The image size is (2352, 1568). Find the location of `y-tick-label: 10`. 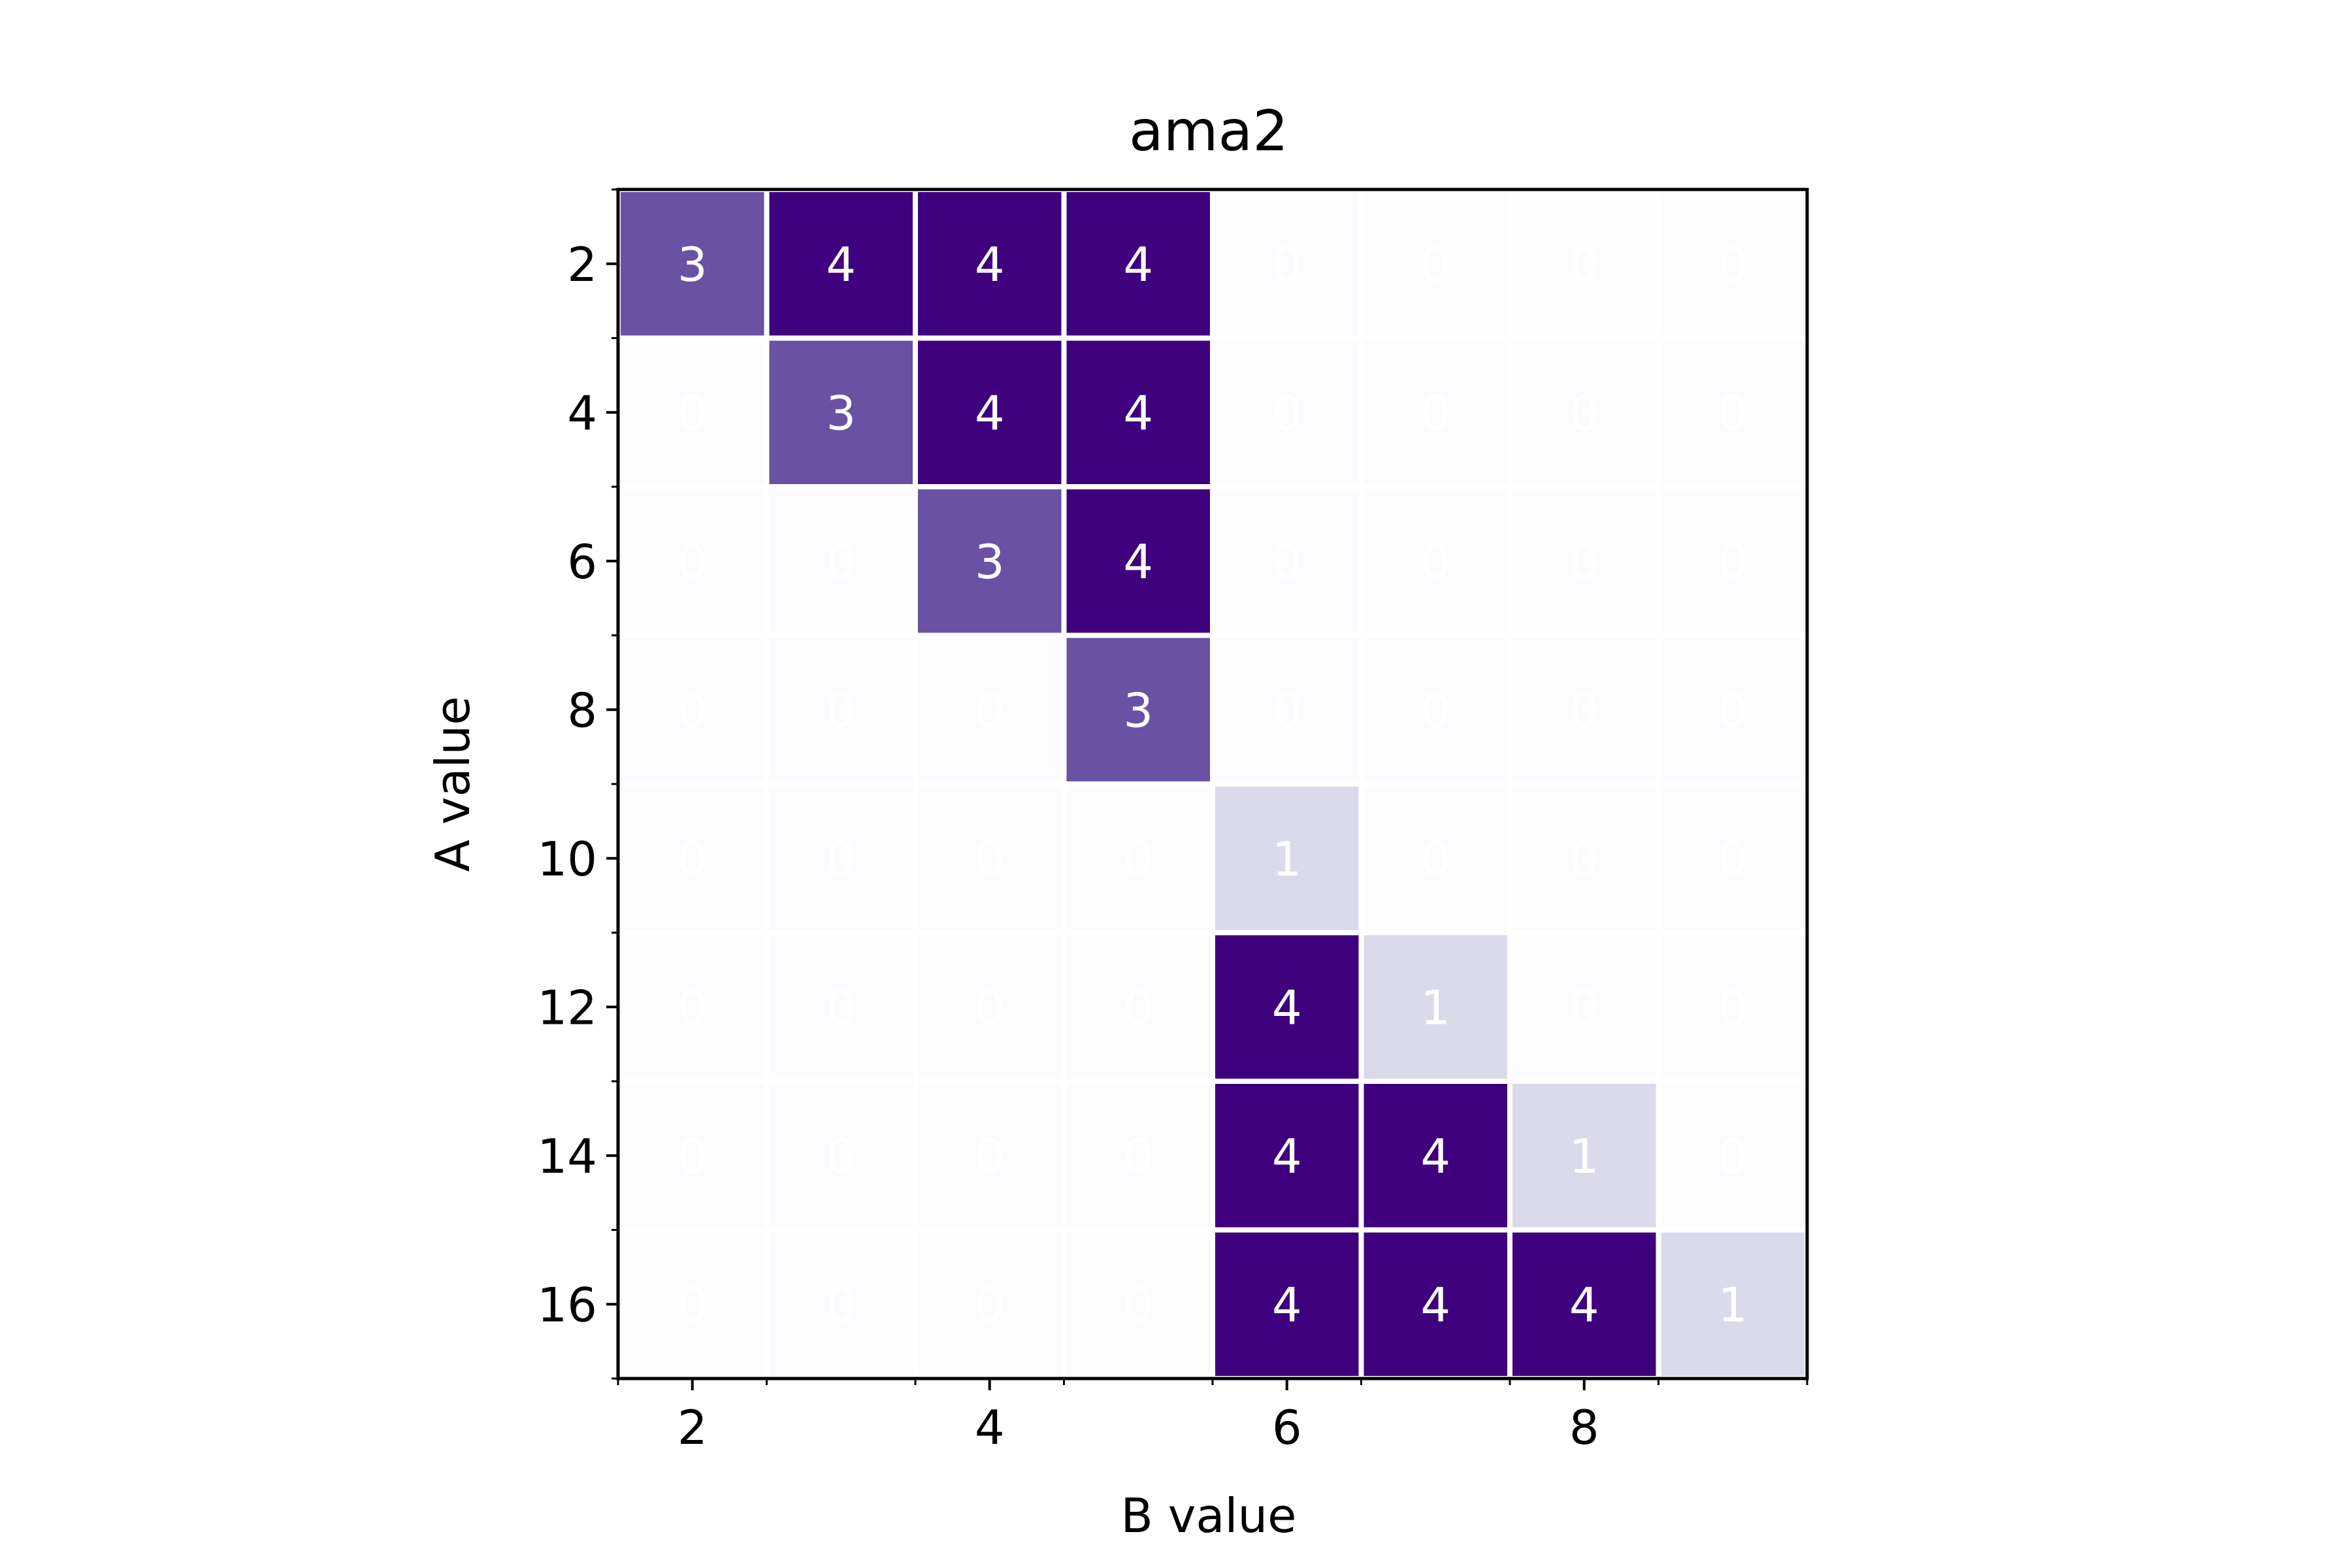

y-tick-label: 10 is located at coordinates (567, 859).